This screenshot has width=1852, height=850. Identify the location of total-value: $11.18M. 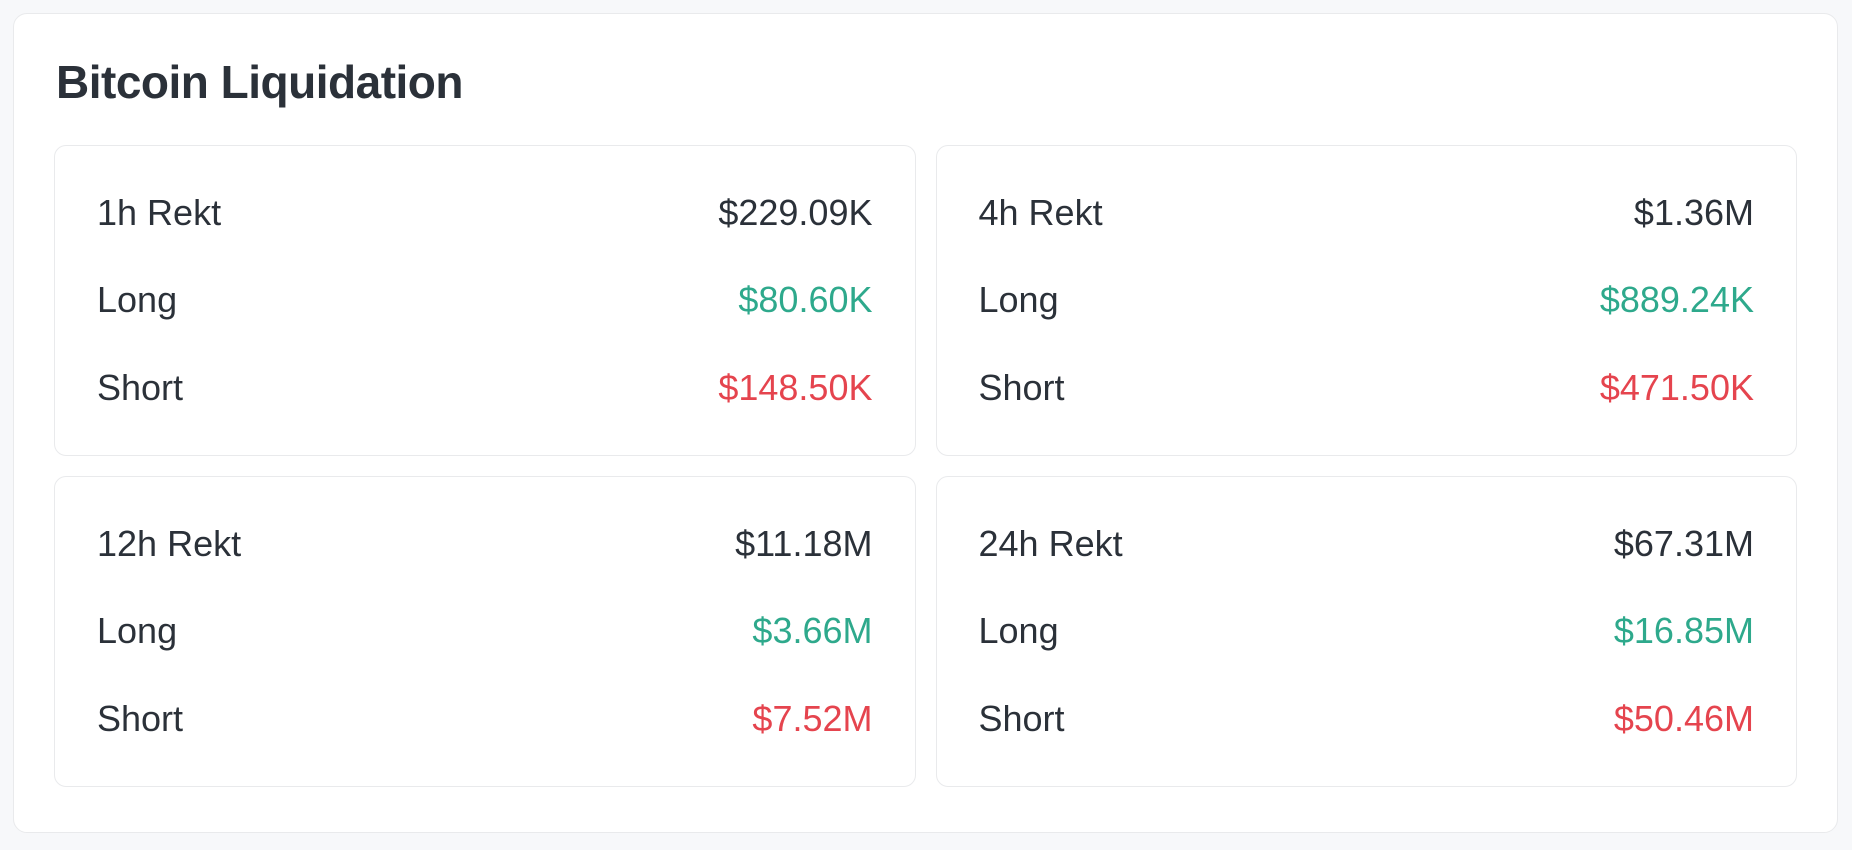
(804, 543).